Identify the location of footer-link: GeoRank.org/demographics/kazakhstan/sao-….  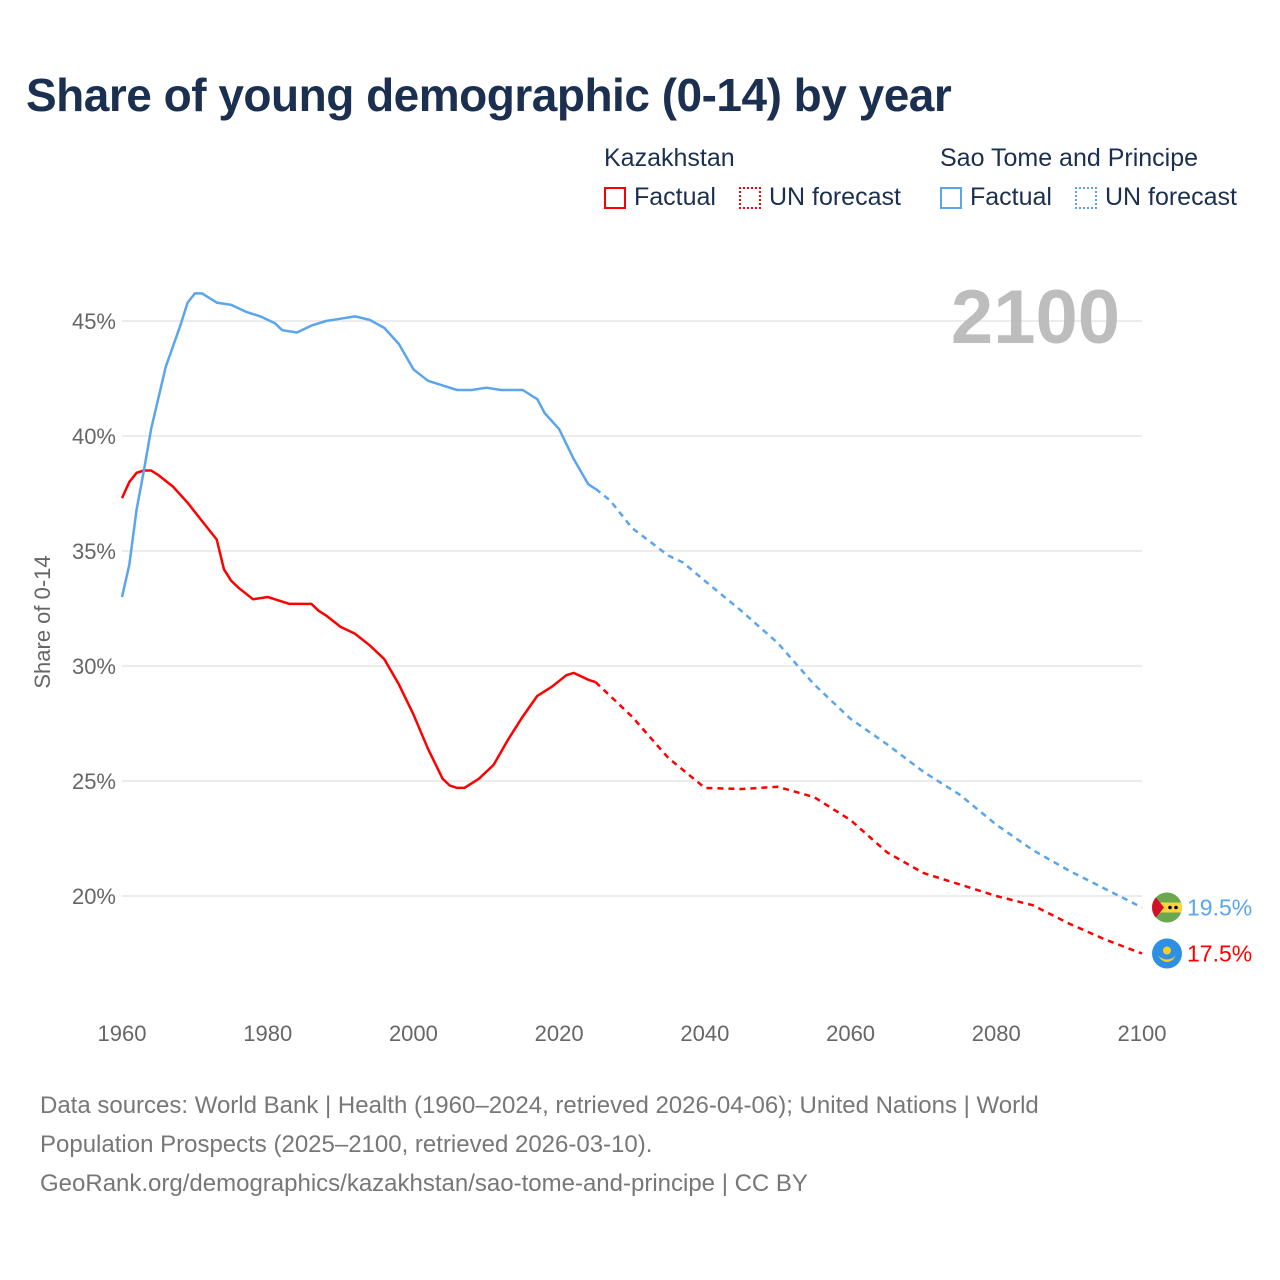
(424, 1183).